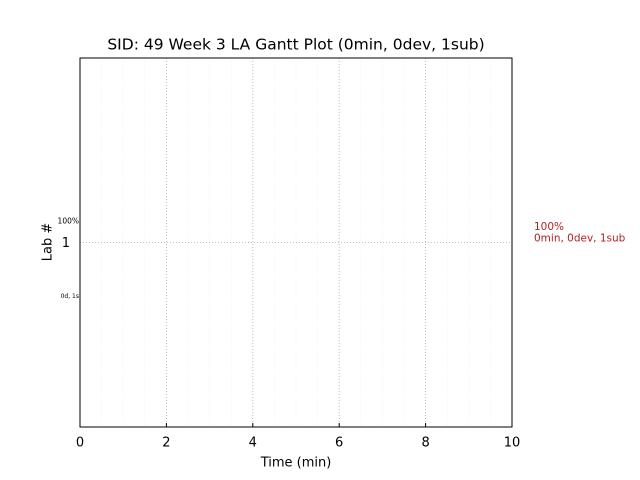  Describe the element at coordinates (66, 243) in the screenshot. I see `y-tick-label: 1` at that location.